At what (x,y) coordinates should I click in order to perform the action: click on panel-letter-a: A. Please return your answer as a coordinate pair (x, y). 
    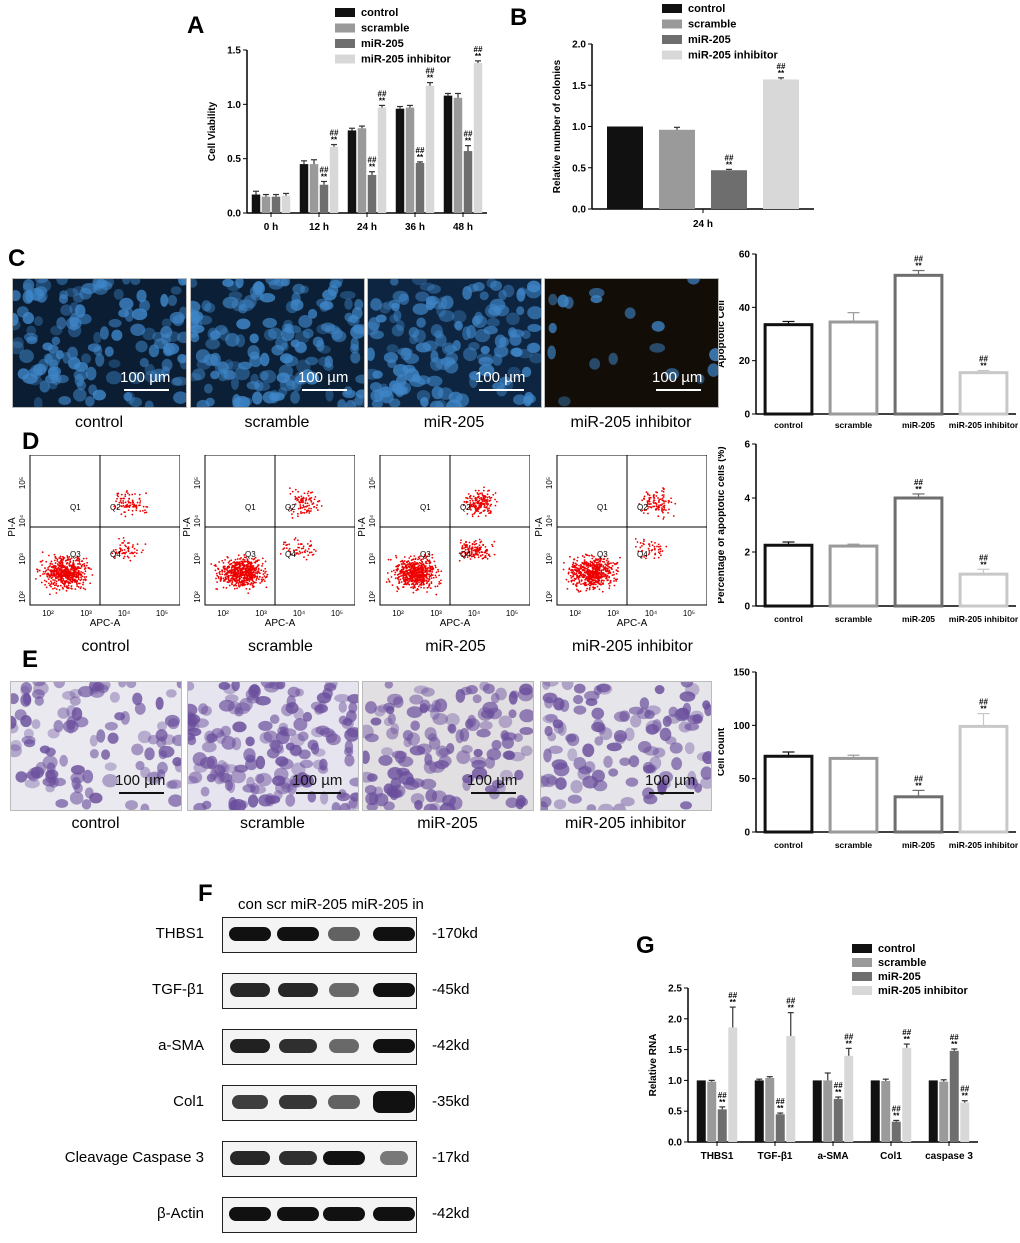
    Looking at the image, I should click on (196, 25).